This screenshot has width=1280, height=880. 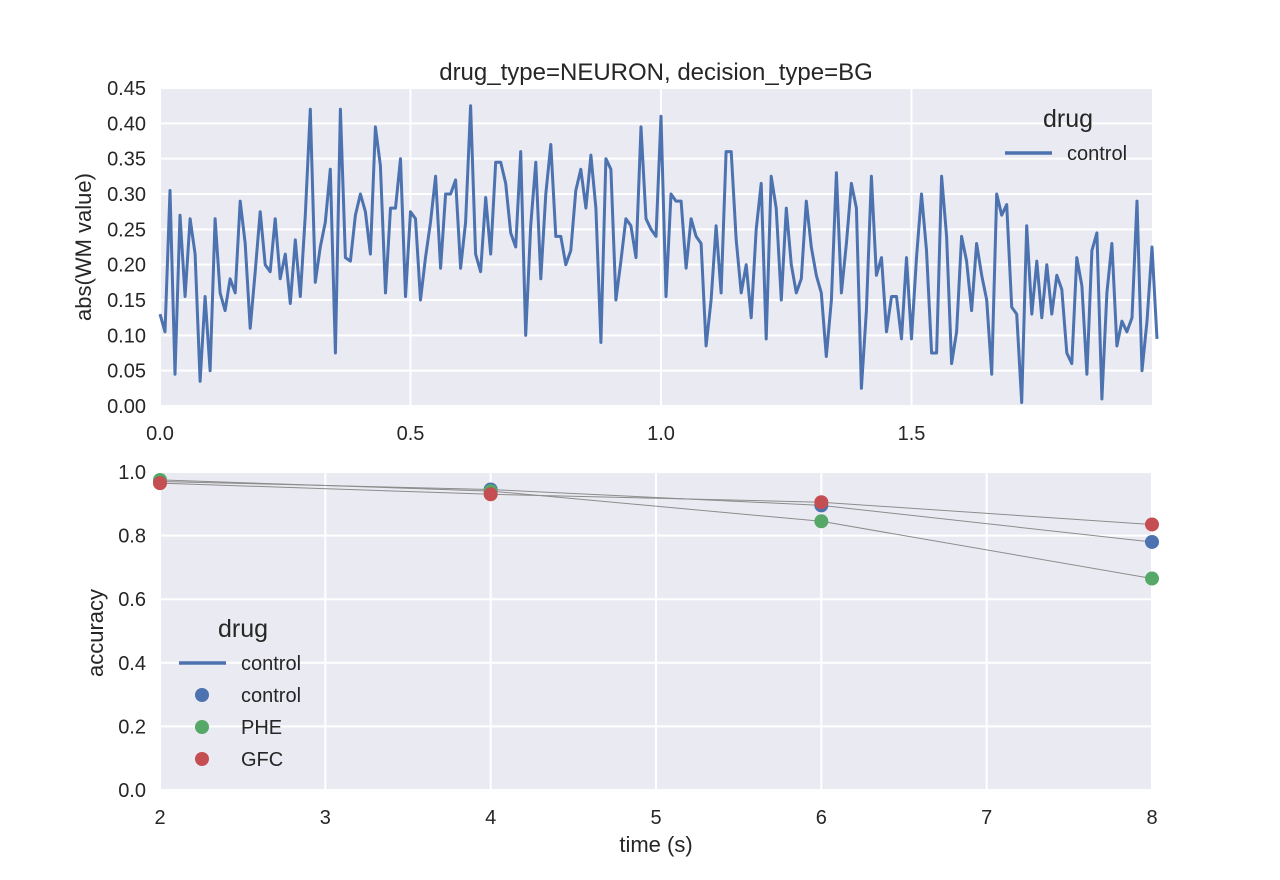 I want to click on connector-gfc, so click(x=656, y=503).